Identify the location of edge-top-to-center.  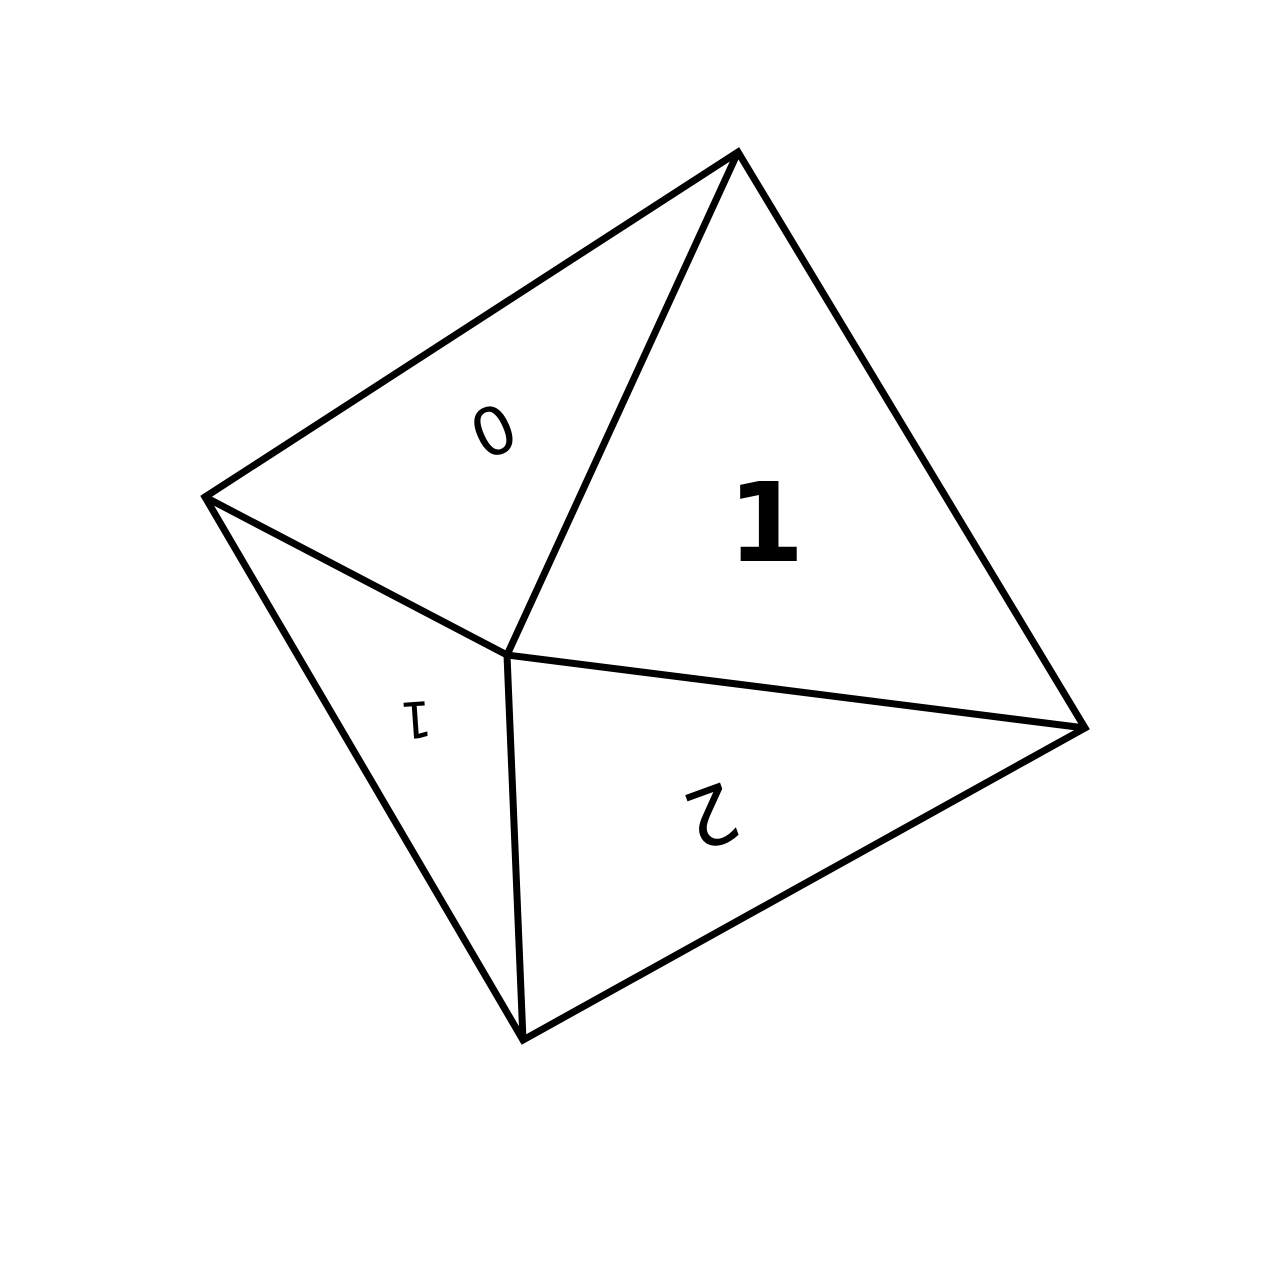
(622, 403).